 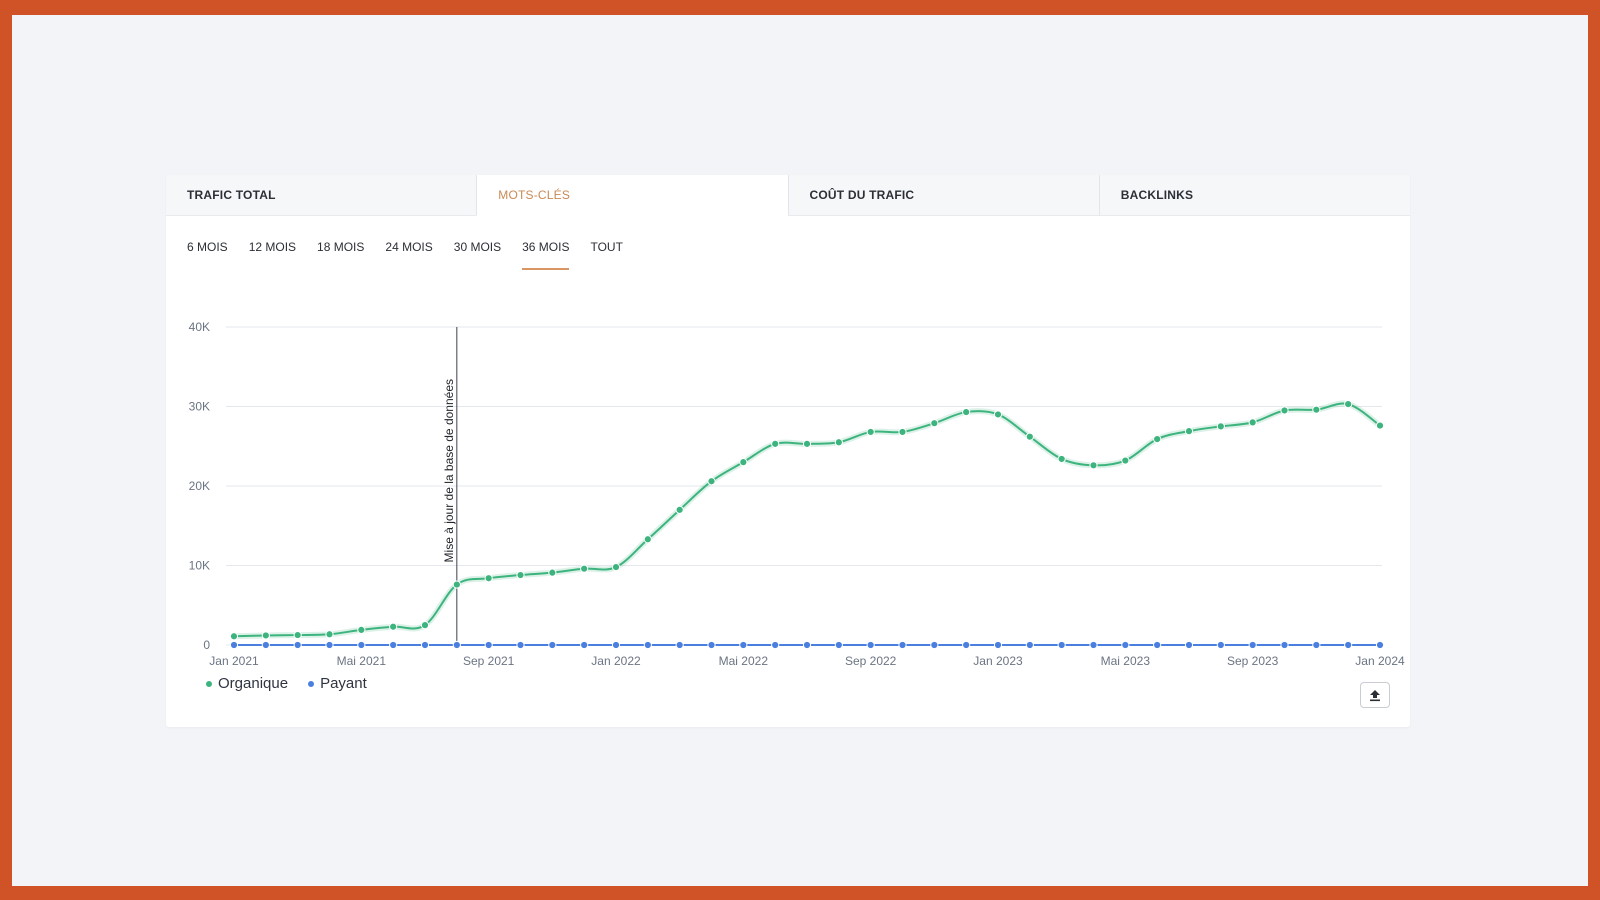 I want to click on legend-payant: Payant, so click(x=337, y=683).